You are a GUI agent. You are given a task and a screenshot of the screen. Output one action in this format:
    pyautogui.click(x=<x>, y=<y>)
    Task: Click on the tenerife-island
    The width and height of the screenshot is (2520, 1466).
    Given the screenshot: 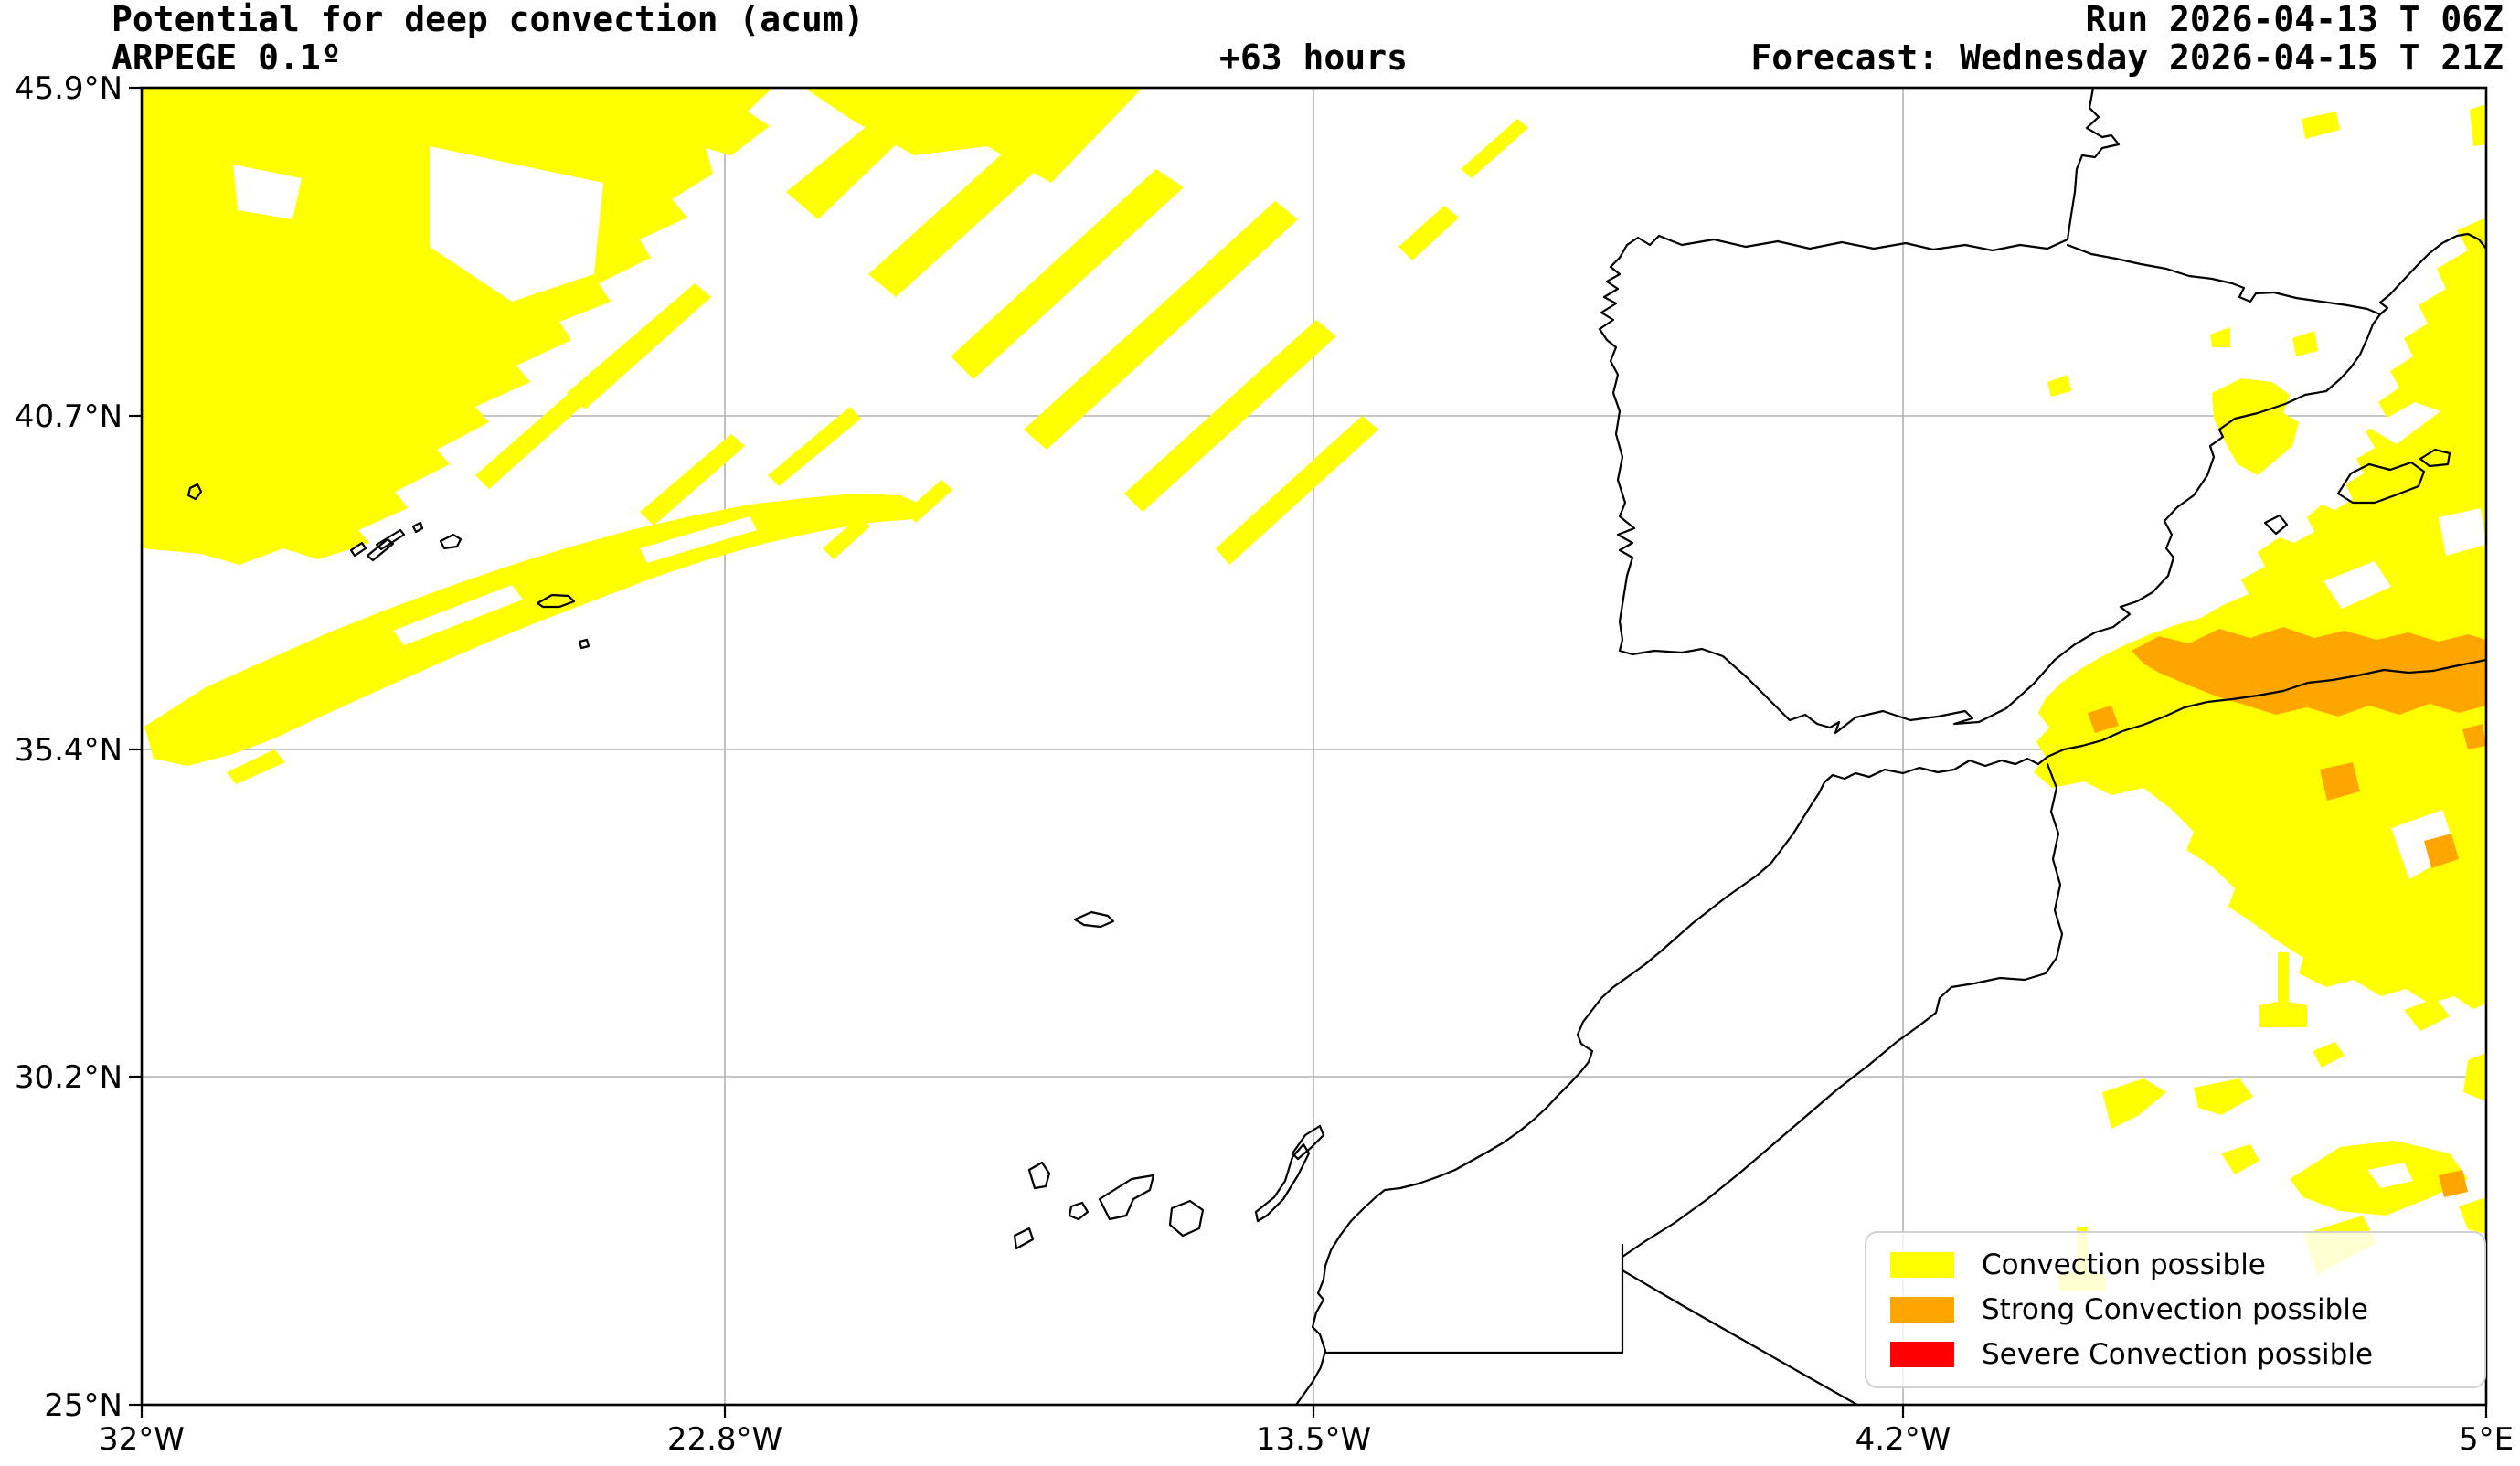 What is the action you would take?
    pyautogui.click(x=1126, y=1197)
    